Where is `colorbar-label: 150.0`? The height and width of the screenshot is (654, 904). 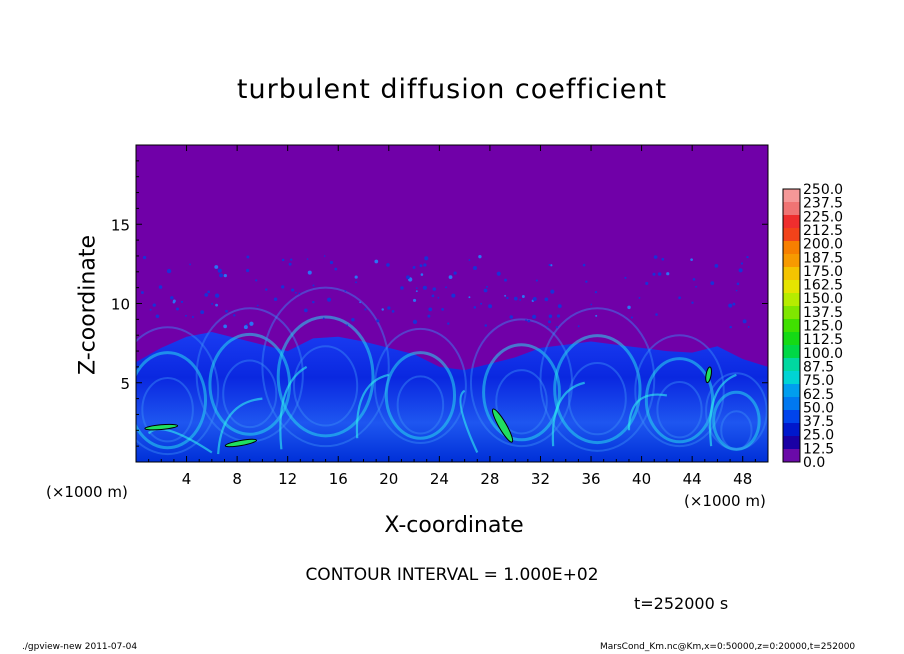 colorbar-label: 150.0 is located at coordinates (823, 299).